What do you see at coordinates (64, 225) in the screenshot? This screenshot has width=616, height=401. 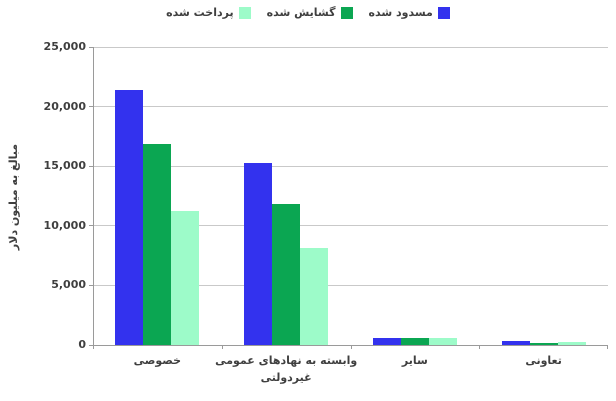 I see `y-tick-label: 10,000` at bounding box center [64, 225].